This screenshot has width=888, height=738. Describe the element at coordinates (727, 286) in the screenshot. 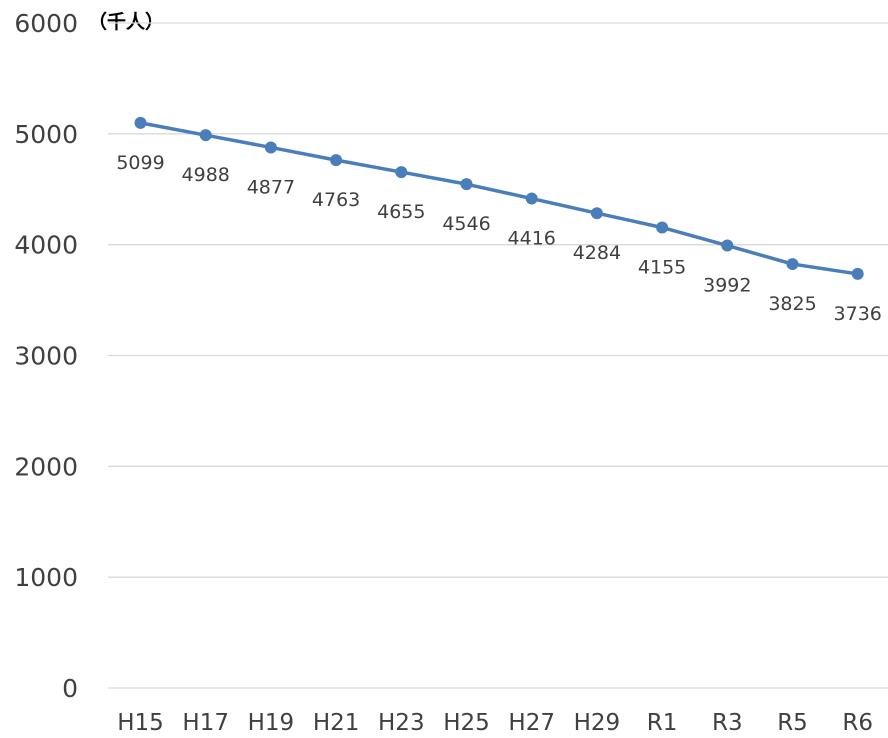

I see `data-label: 3992` at that location.